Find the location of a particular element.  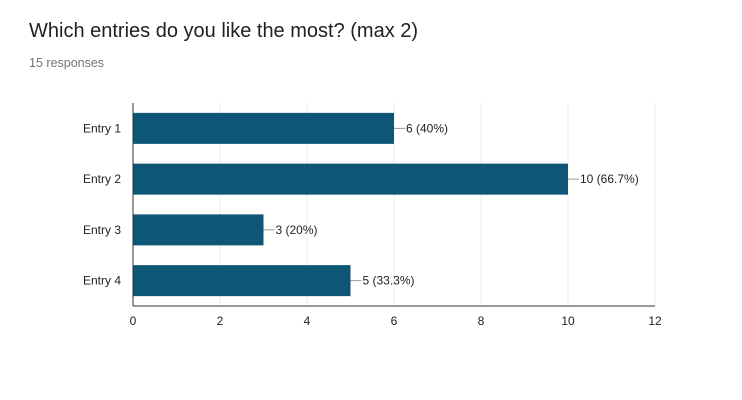

data-label: 3 (20%) is located at coordinates (297, 230).